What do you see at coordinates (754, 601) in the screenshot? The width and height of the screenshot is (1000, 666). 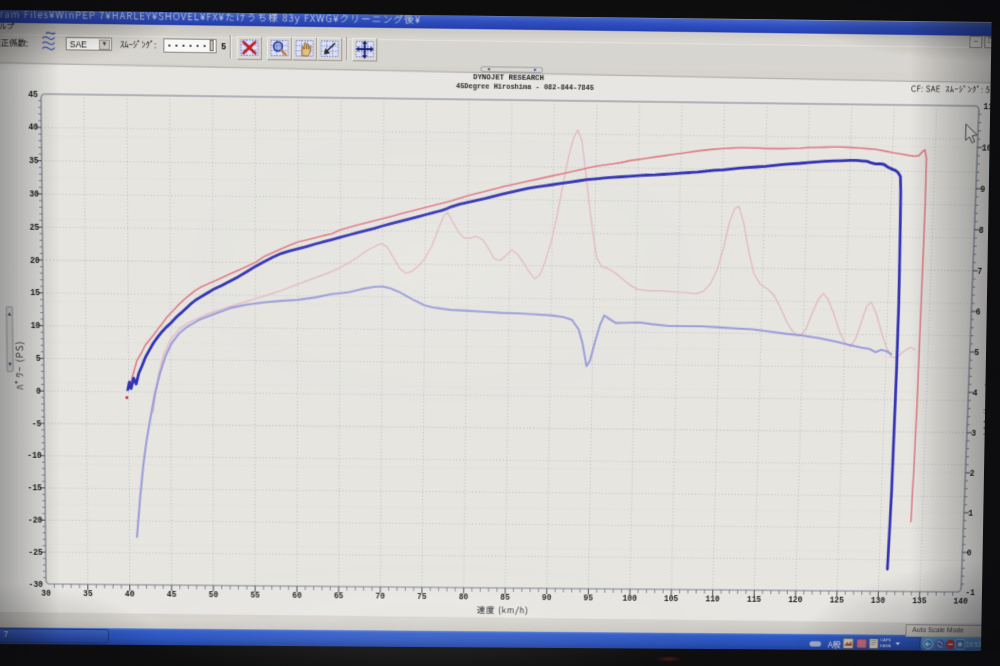 I see `svg-text: 115` at bounding box center [754, 601].